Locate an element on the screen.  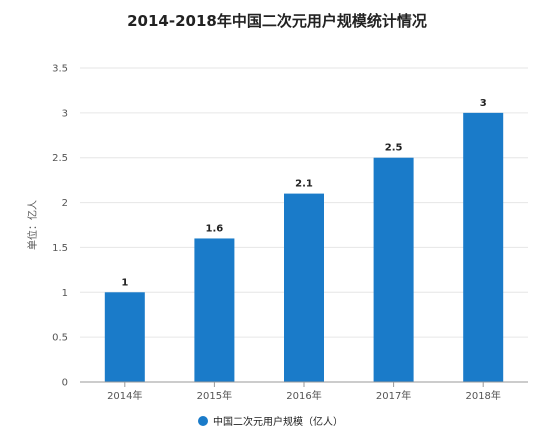
y-tick-label: 0.5 is located at coordinates (60, 338).